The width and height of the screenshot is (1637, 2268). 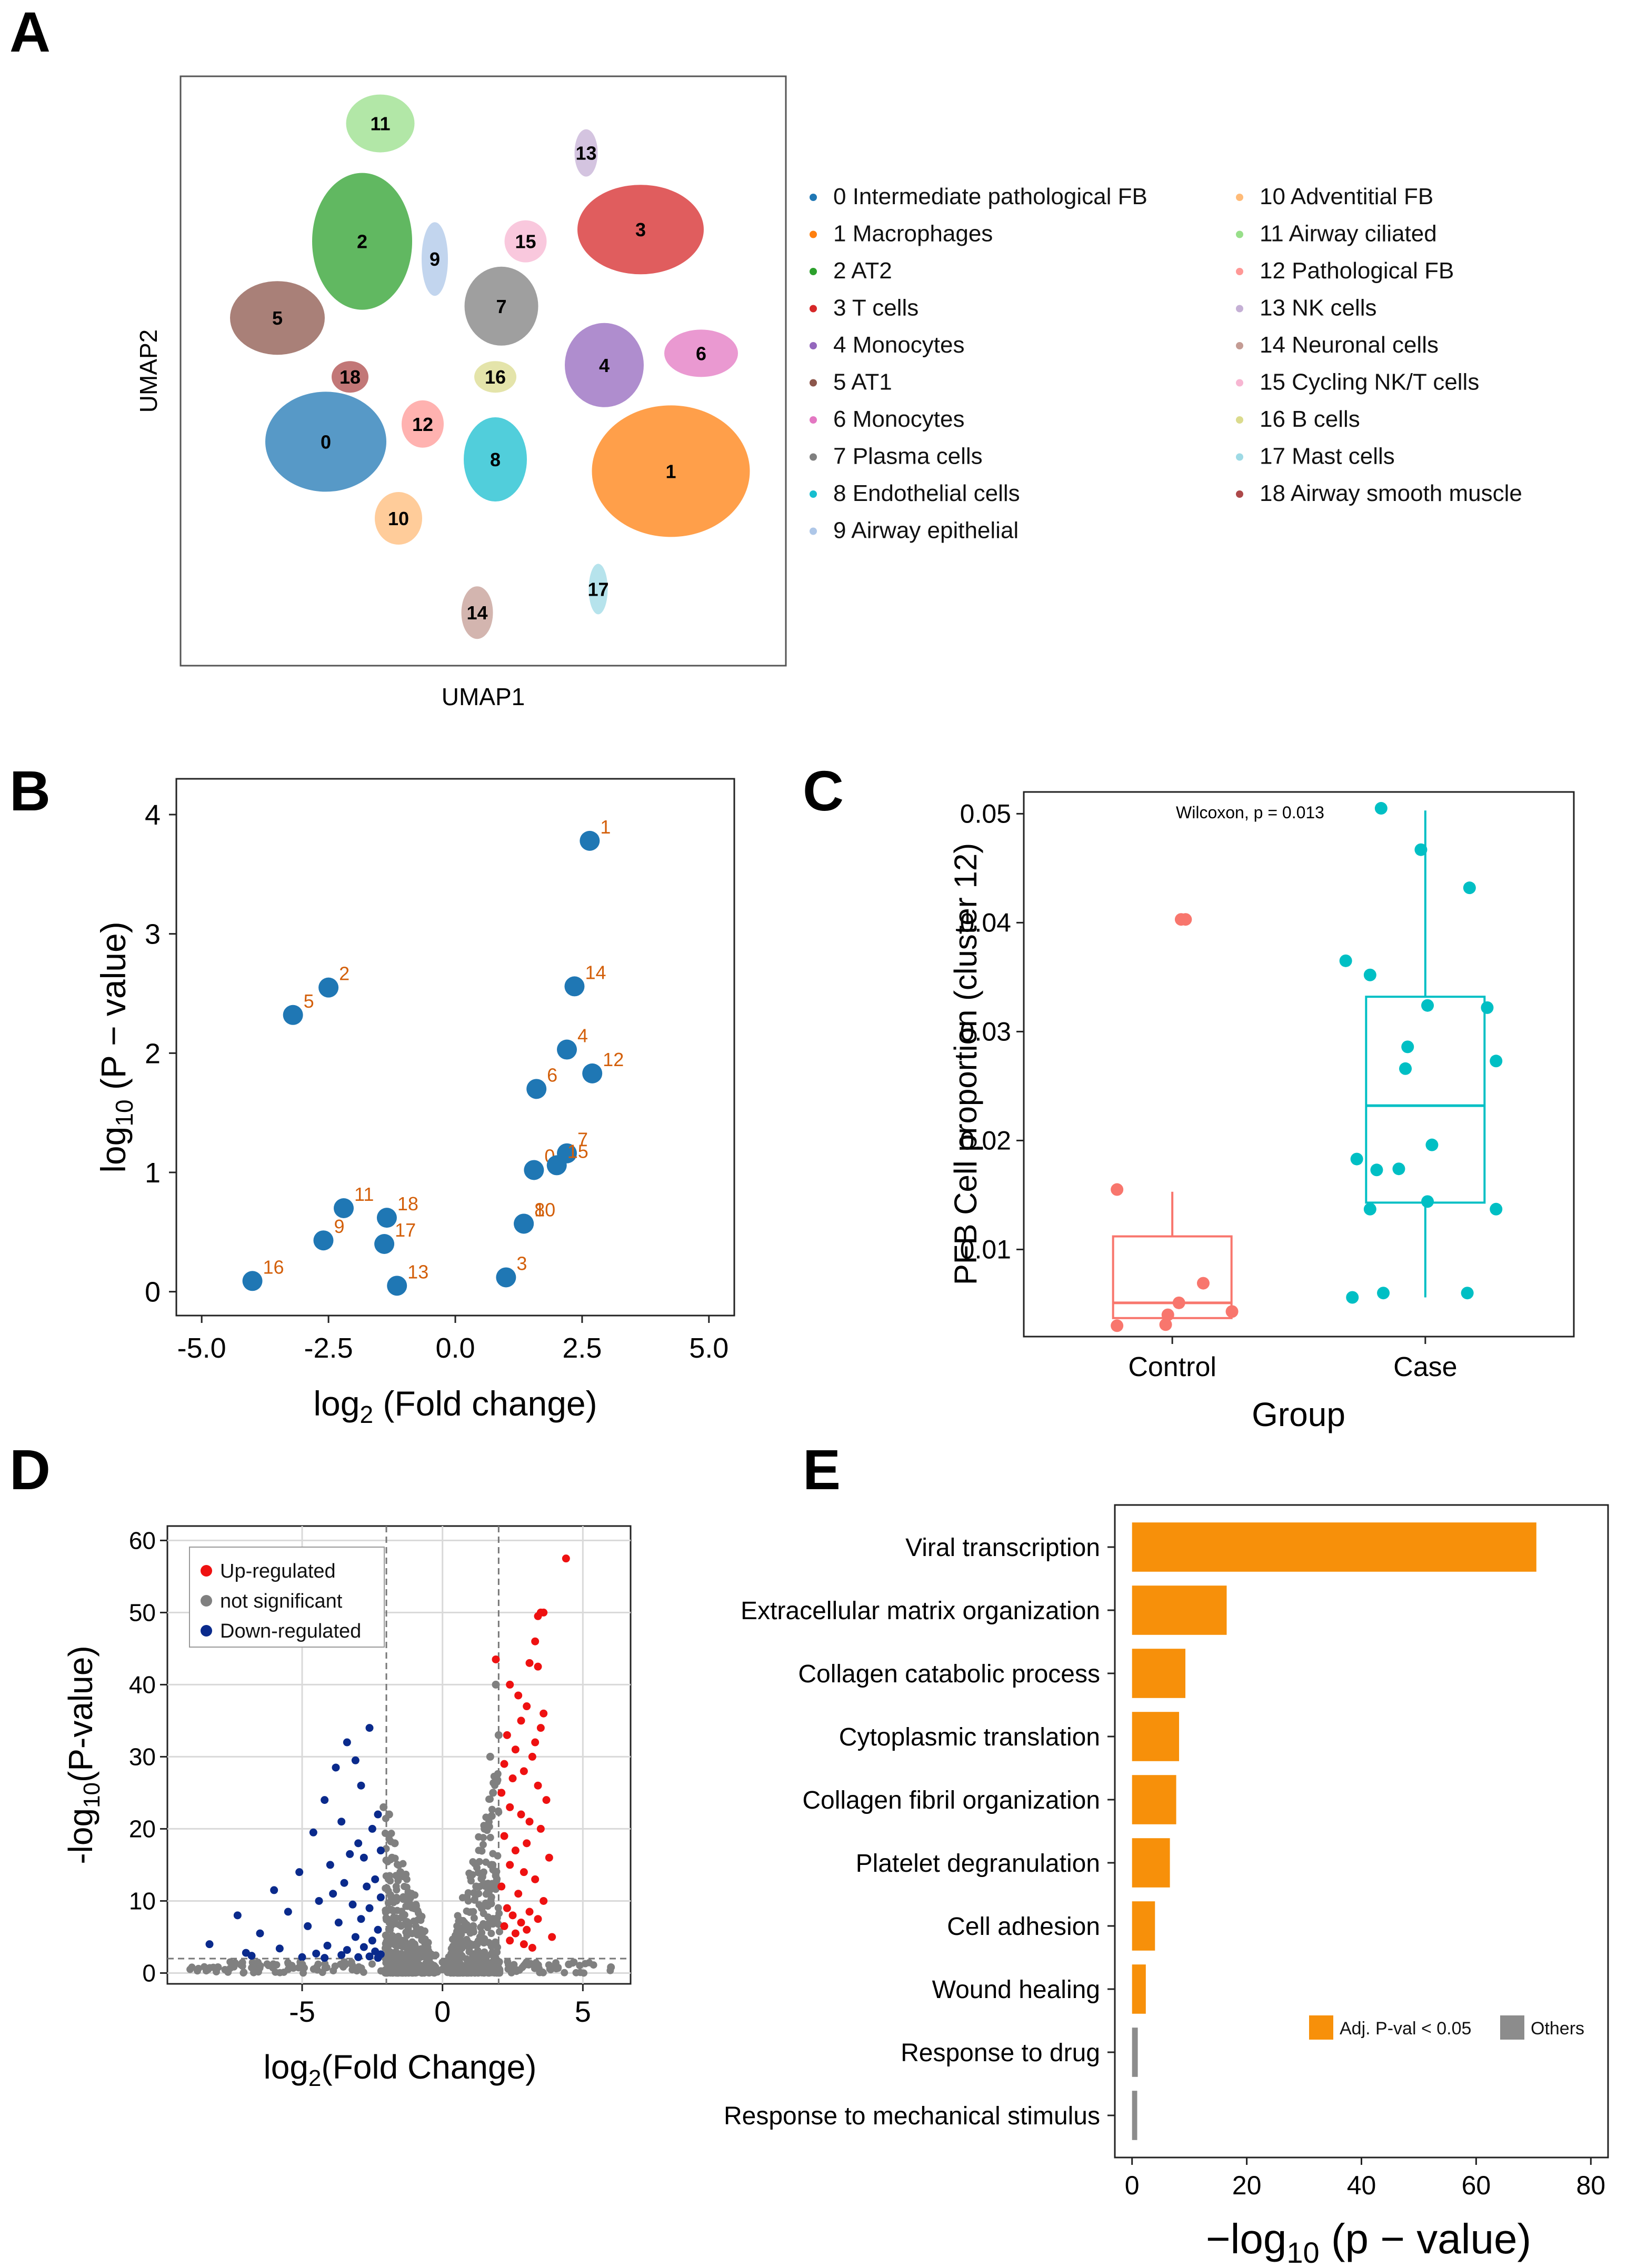 I want to click on x-tick-label-c-case: Case, so click(x=1425, y=1367).